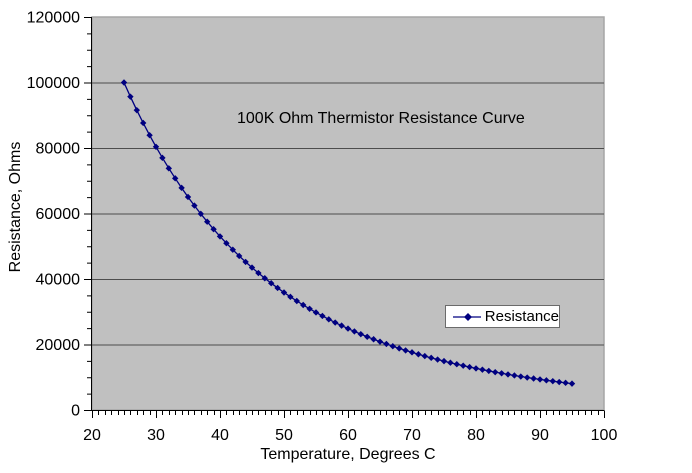 The height and width of the screenshot is (473, 692). I want to click on chart-title: 100K Ohm Thermistor Resistance Curve, so click(381, 118).